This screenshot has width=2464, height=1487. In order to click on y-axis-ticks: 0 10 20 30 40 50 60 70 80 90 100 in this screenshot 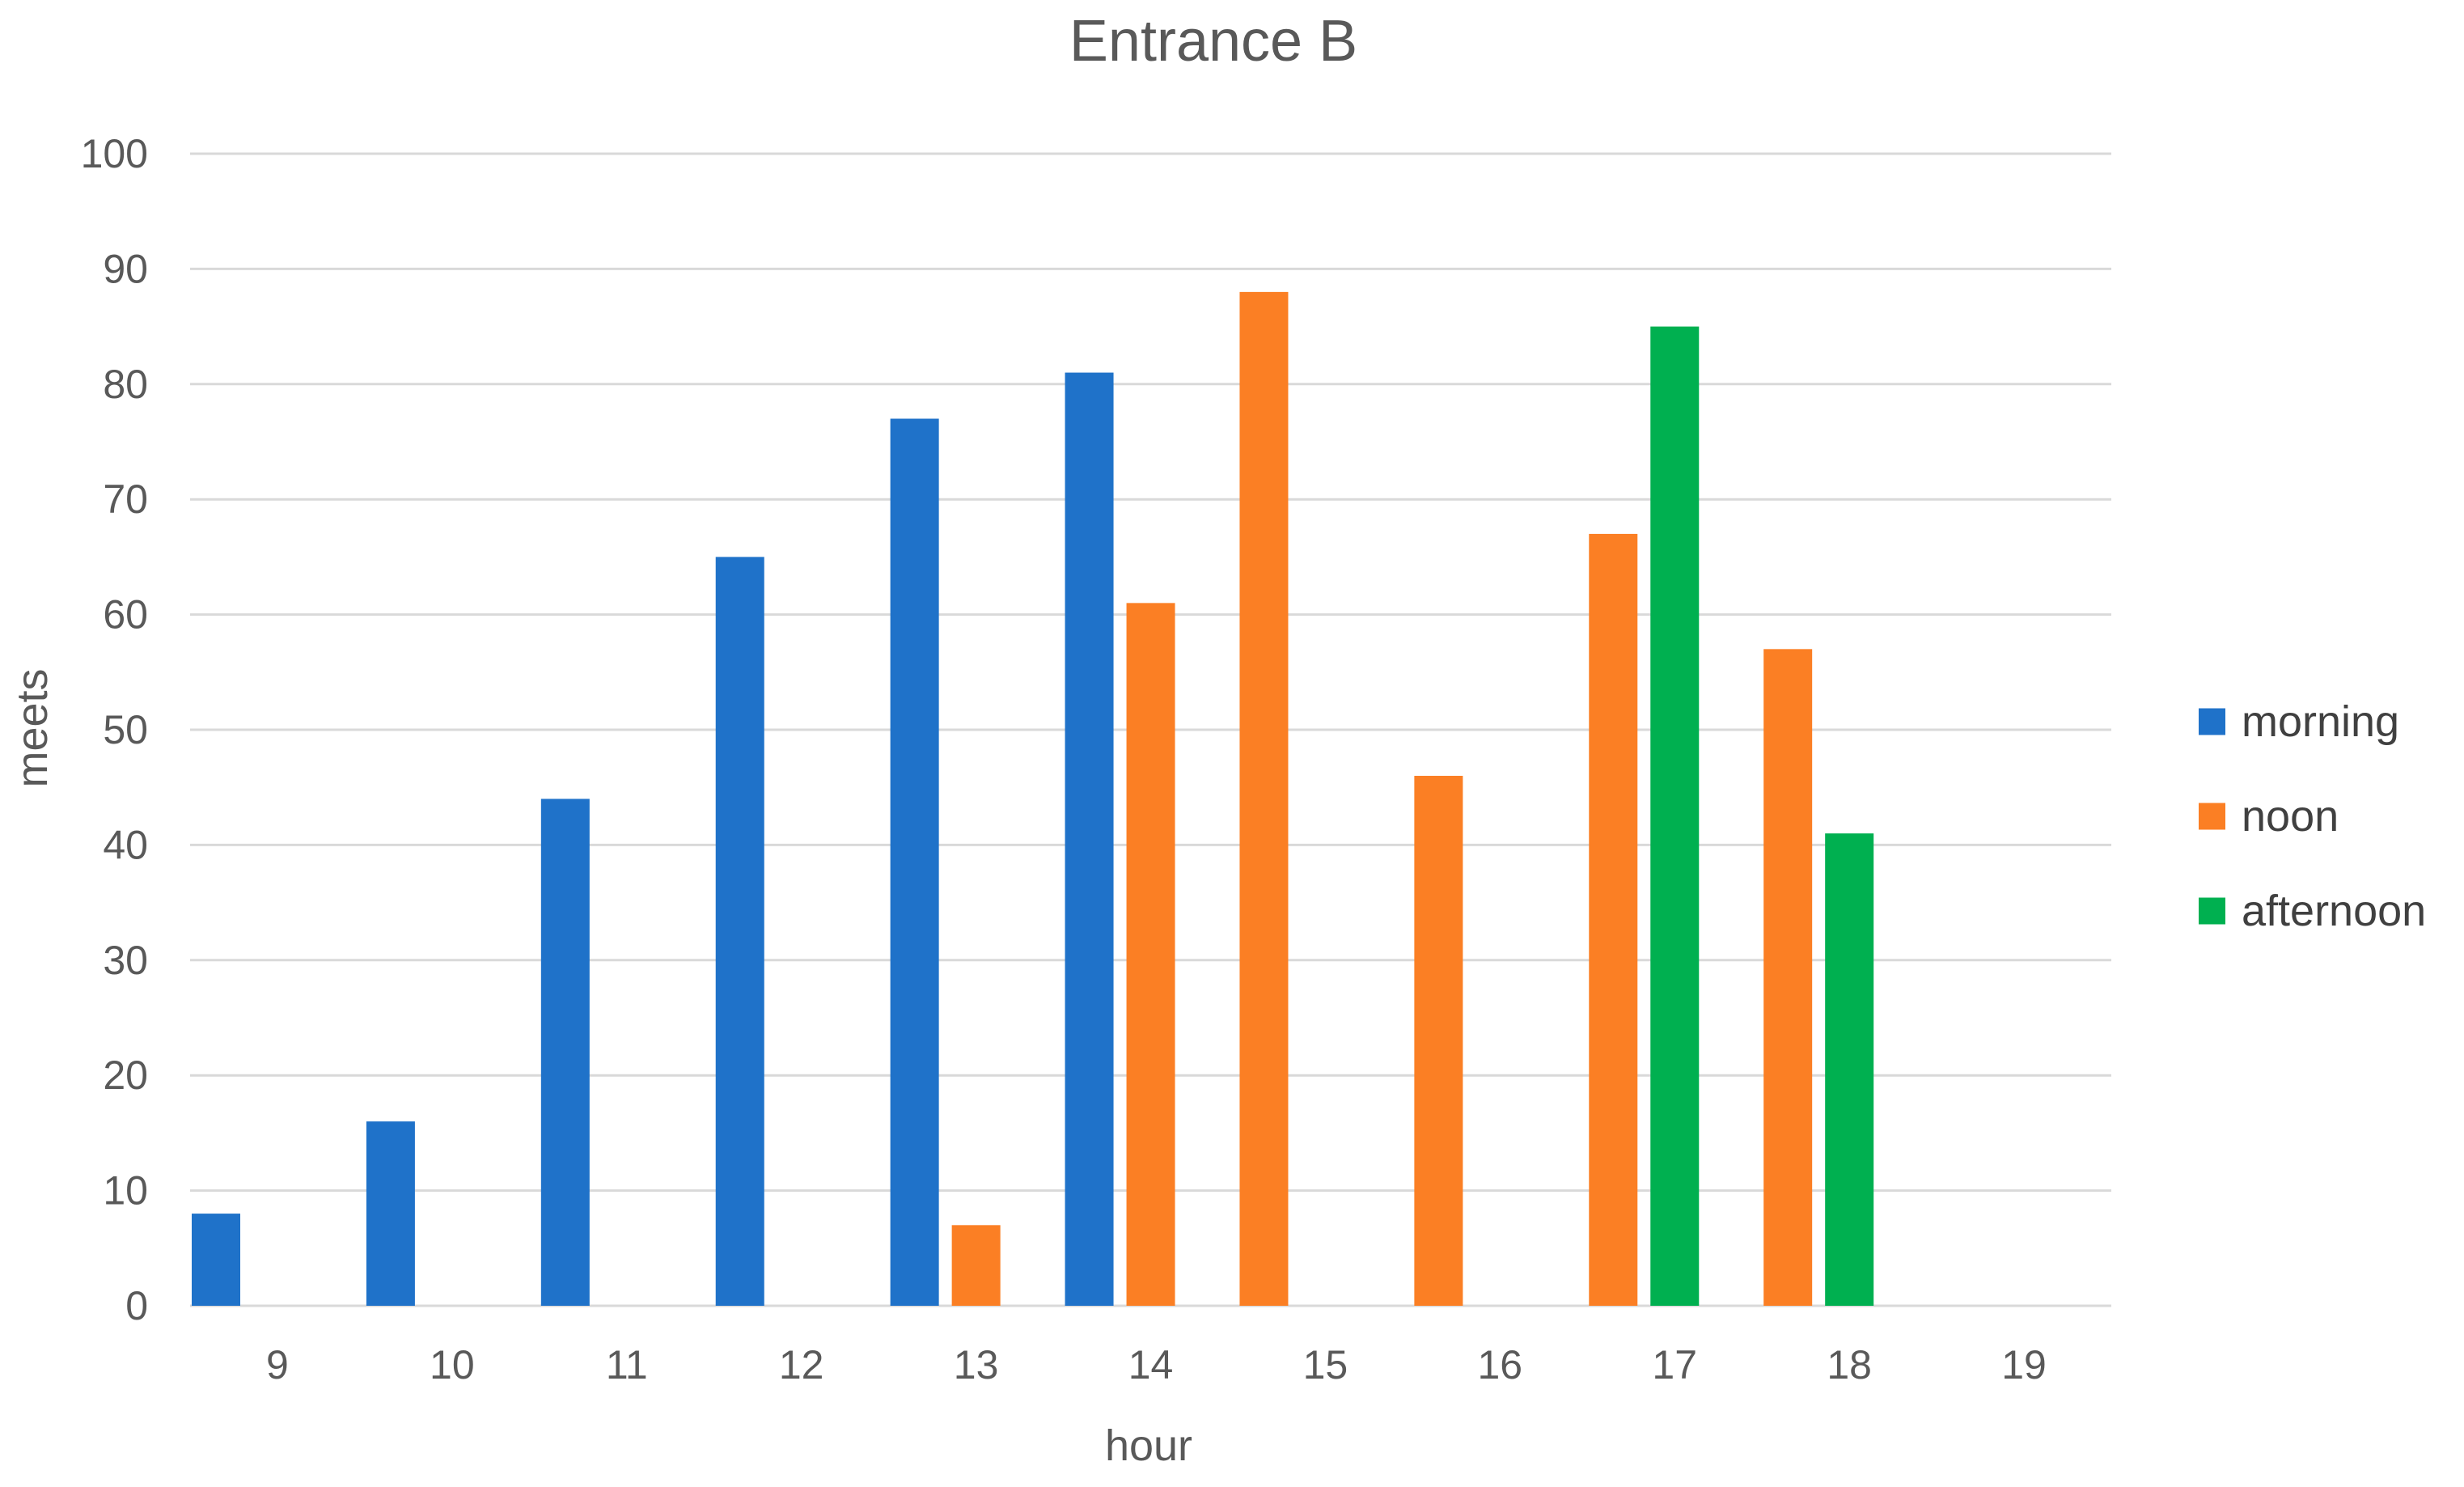, I will do `click(114, 729)`.